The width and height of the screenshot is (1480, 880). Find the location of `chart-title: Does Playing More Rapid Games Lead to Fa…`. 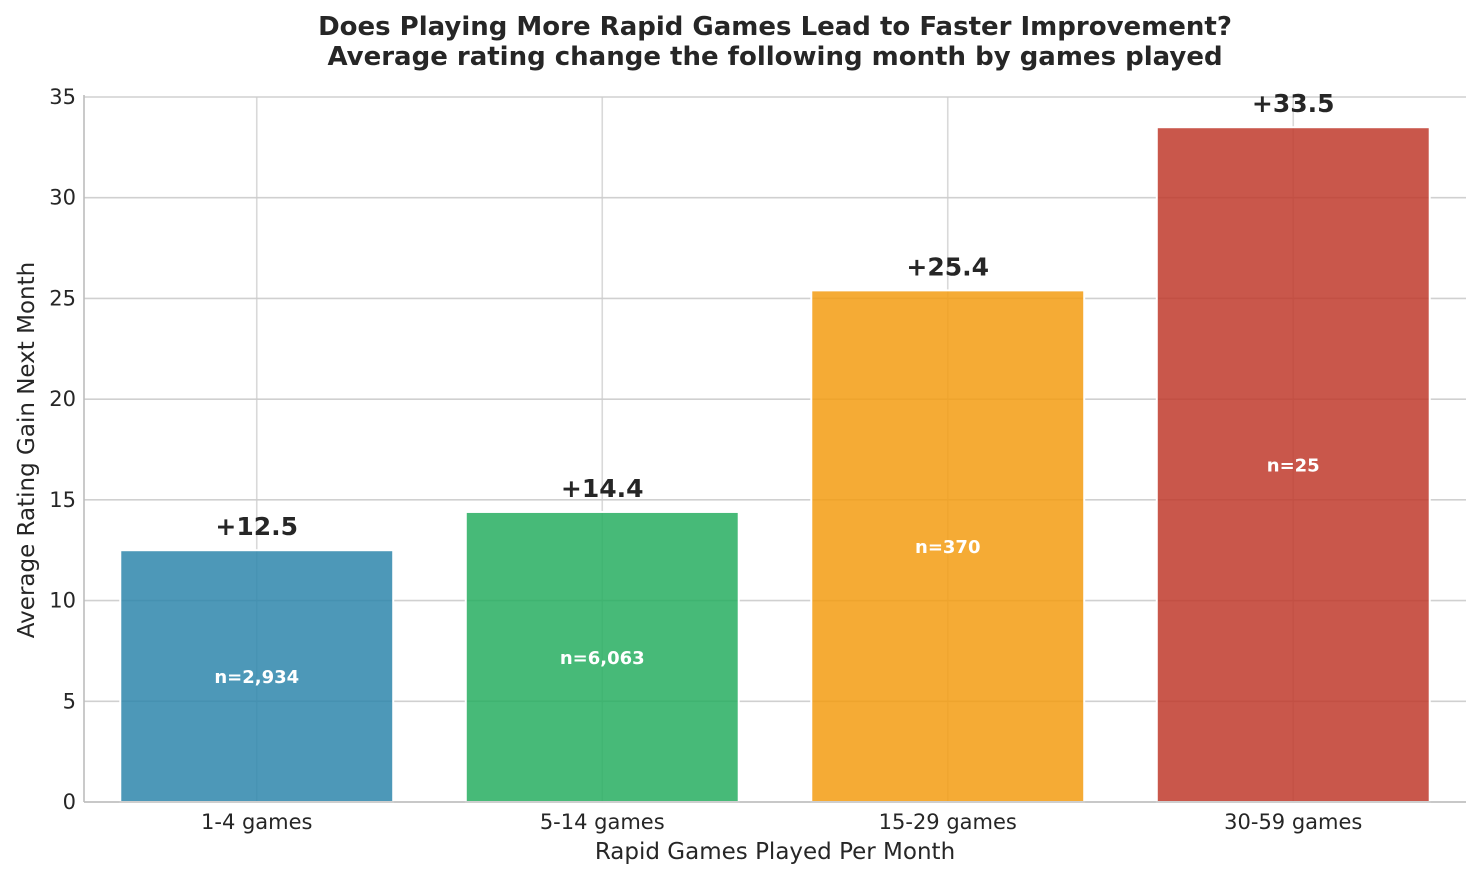

chart-title: Does Playing More Rapid Games Lead to Fa… is located at coordinates (775, 27).